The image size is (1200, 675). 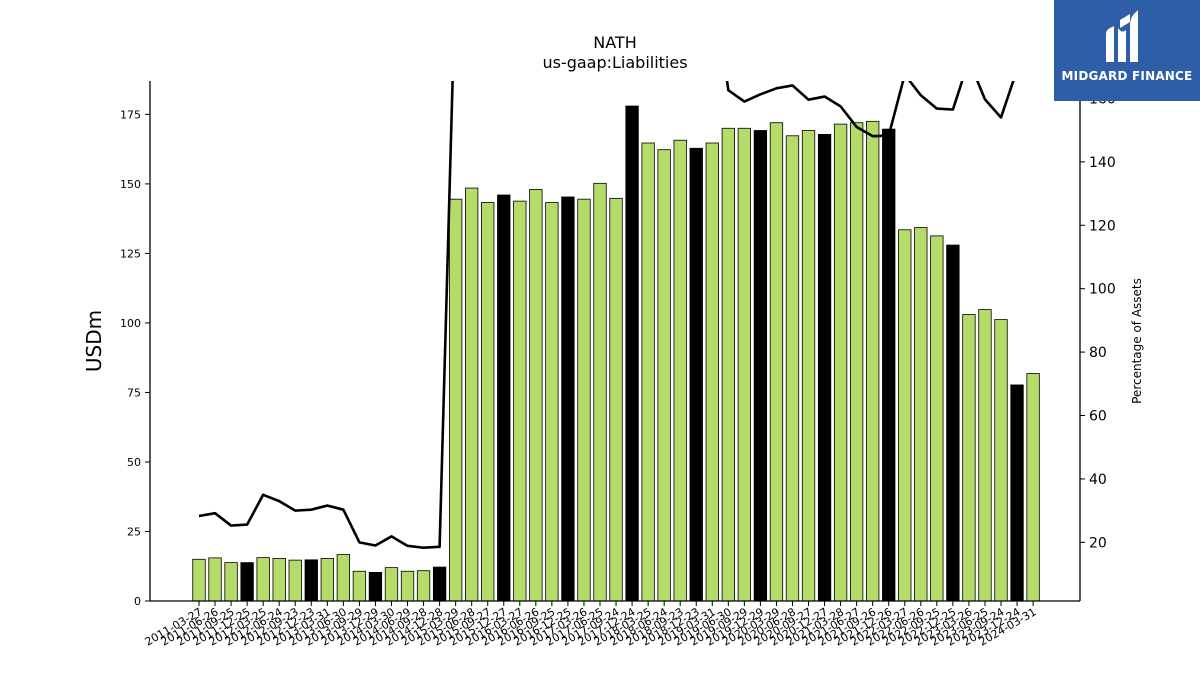 I want to click on y-tick-label: 150, so click(x=130, y=184).